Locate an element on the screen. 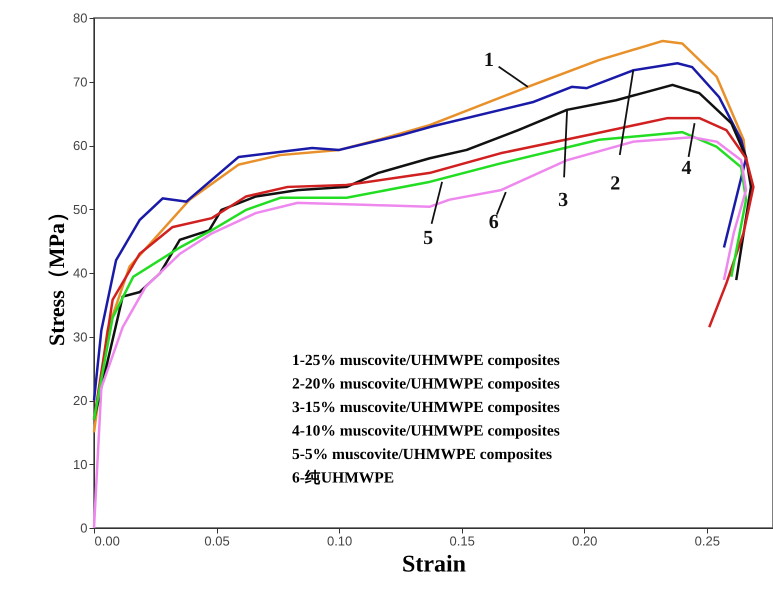 The image size is (773, 596). x-tick-label: 0.05 is located at coordinates (217, 541).